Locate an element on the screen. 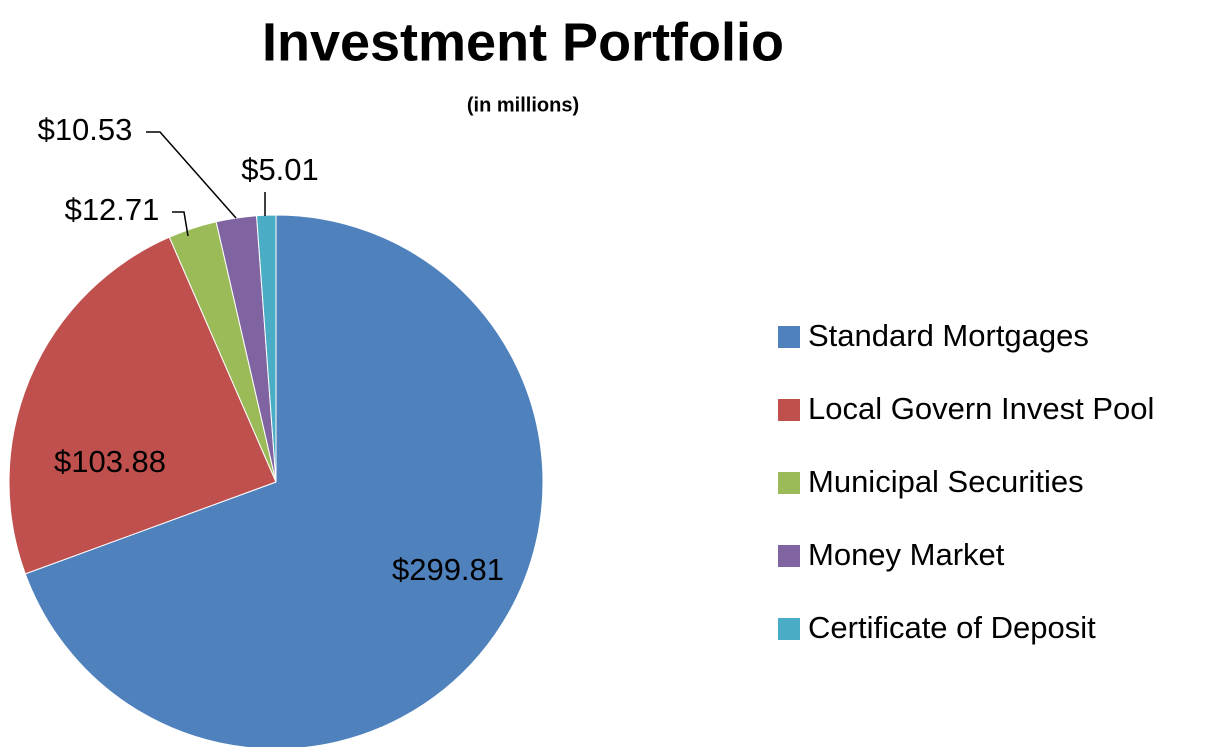 This screenshot has width=1230, height=747. legend-label: Money Market is located at coordinates (906, 554).